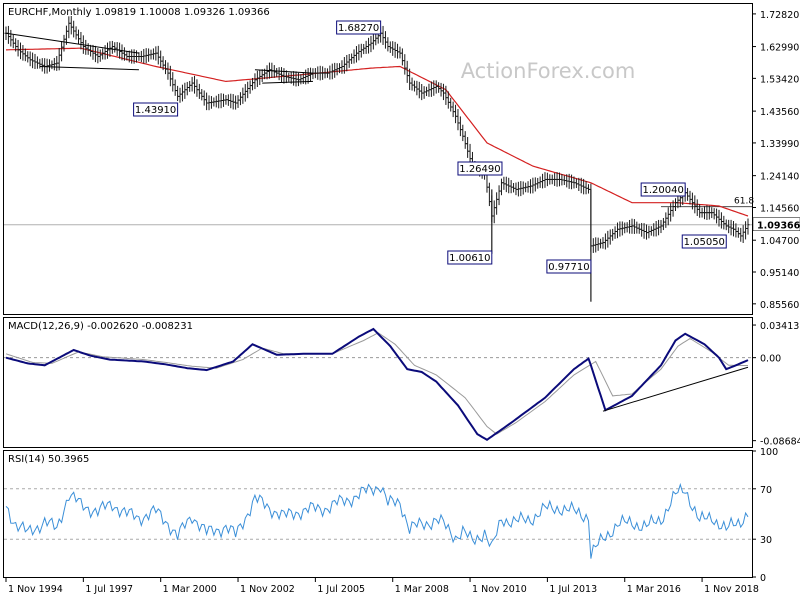  I want to click on symbol-label: EURCHF,Monthly, so click(50, 12).